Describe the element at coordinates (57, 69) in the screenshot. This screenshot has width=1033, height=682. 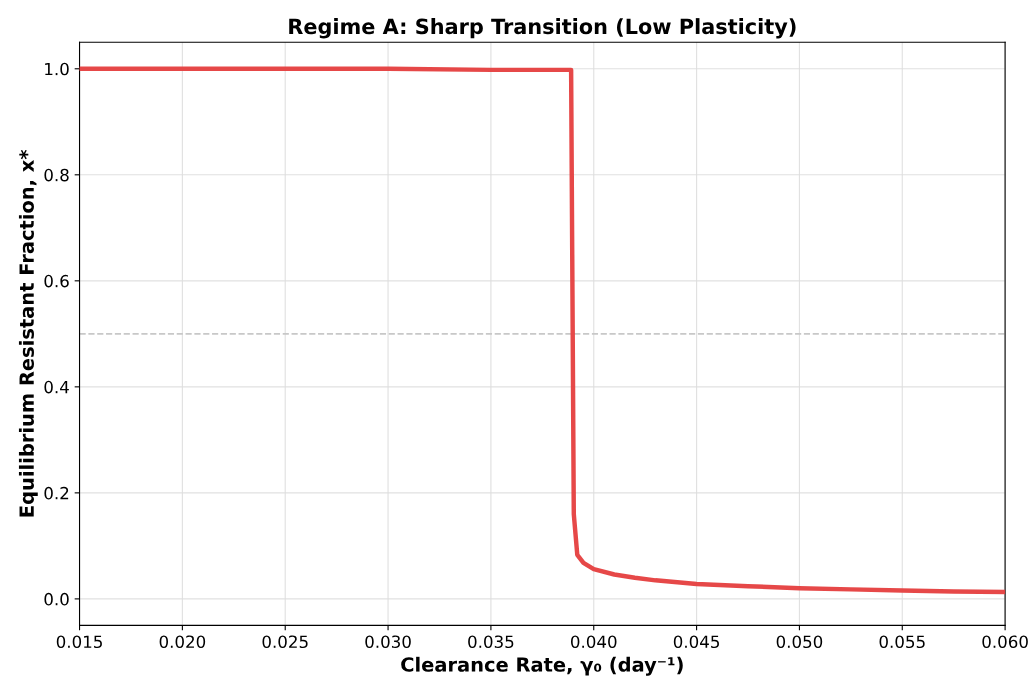
I see `y-tick-label: 1.0` at that location.